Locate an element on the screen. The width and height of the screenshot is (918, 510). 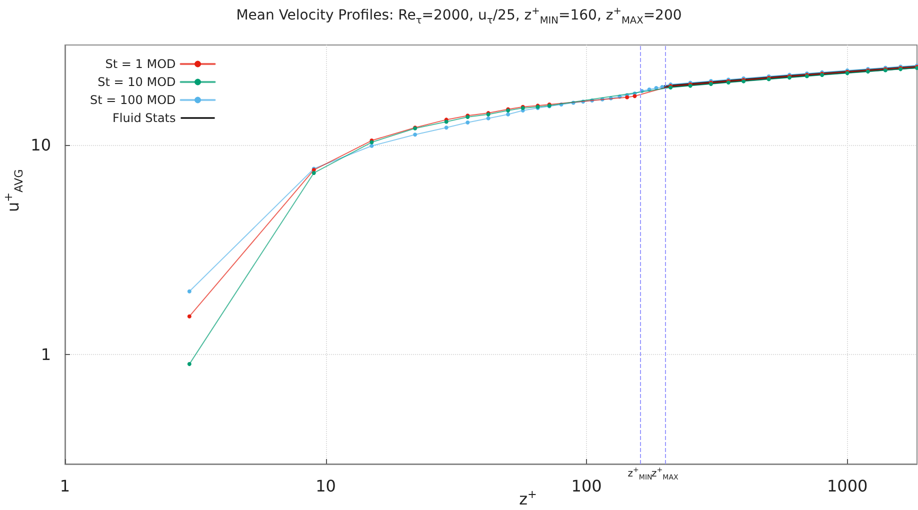
x-tick-label: 1 is located at coordinates (65, 486).